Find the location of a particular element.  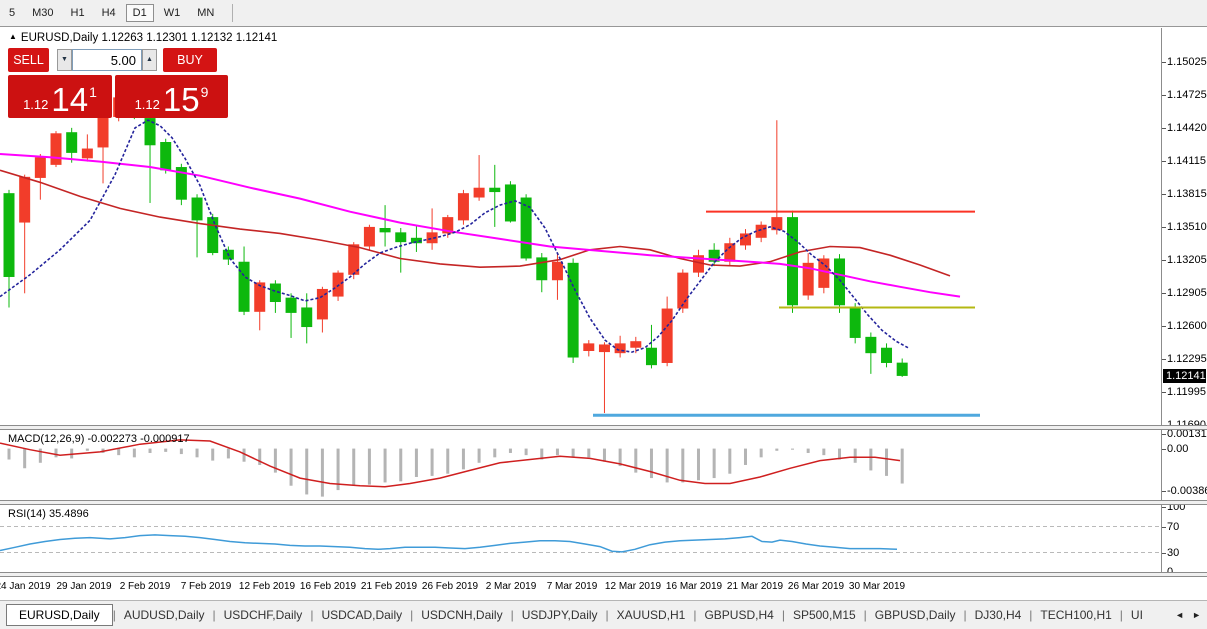

chevron-down-icon: ▼ is located at coordinates (64, 59).